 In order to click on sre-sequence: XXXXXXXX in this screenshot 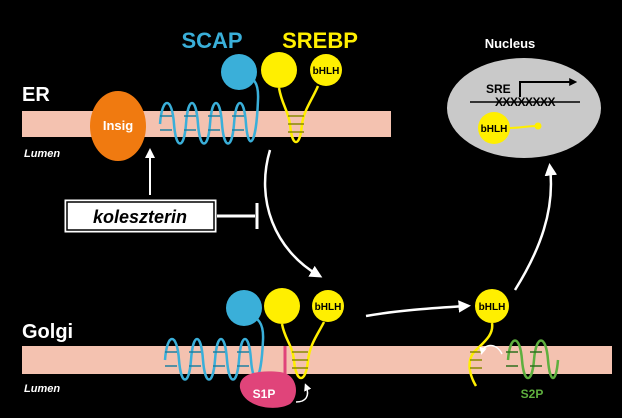, I will do `click(525, 102)`.